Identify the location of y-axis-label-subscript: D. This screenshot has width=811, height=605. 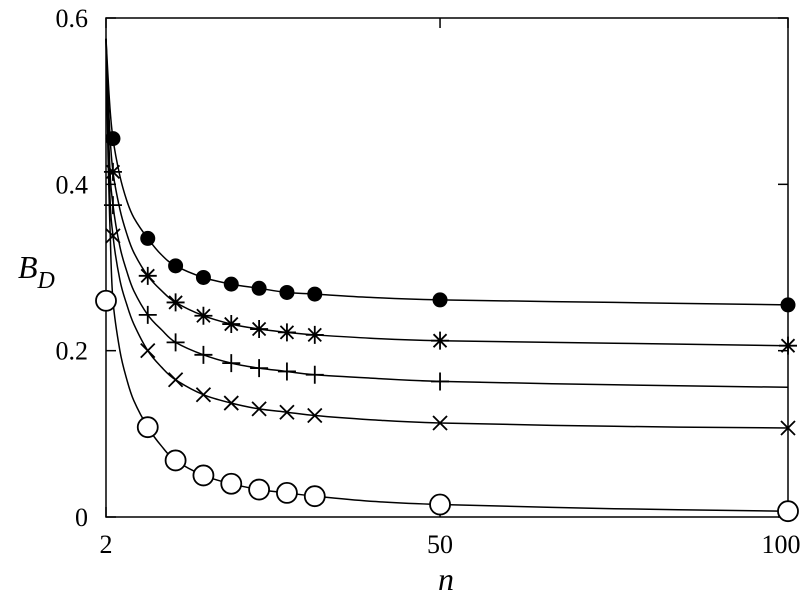
(46, 281).